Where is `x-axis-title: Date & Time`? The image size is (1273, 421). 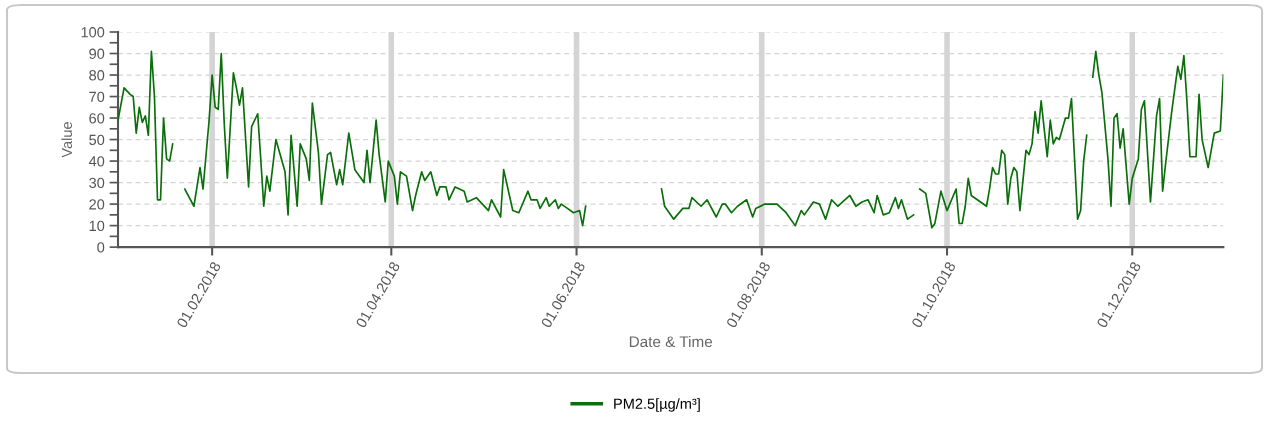 x-axis-title: Date & Time is located at coordinates (671, 341).